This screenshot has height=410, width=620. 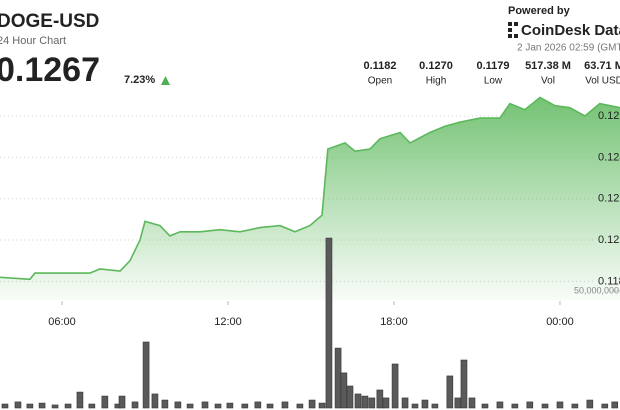 I want to click on symbol: DOGE-USD, so click(x=49, y=21).